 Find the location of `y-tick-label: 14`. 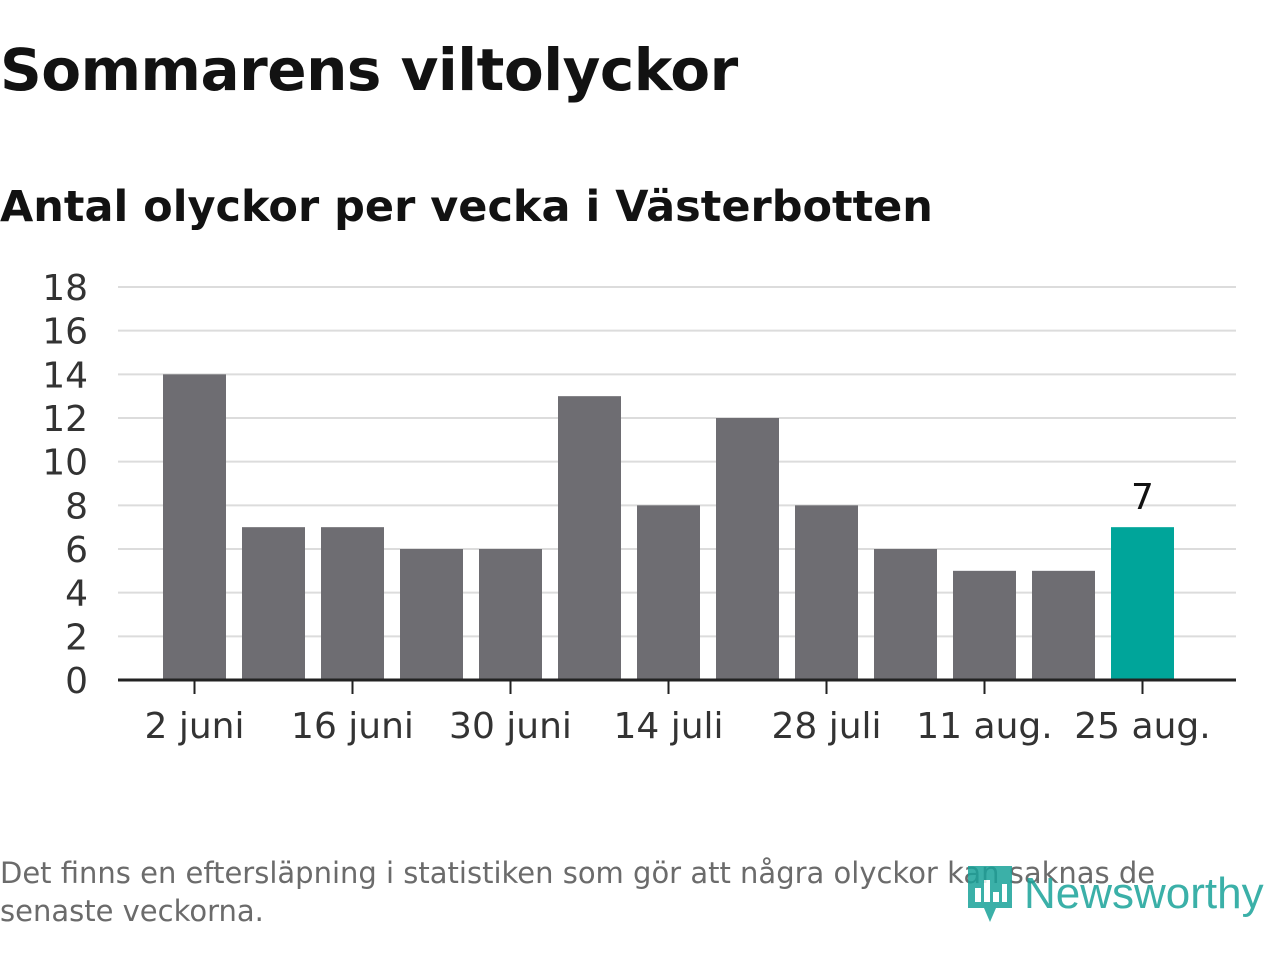

y-tick-label: 14 is located at coordinates (65, 375).